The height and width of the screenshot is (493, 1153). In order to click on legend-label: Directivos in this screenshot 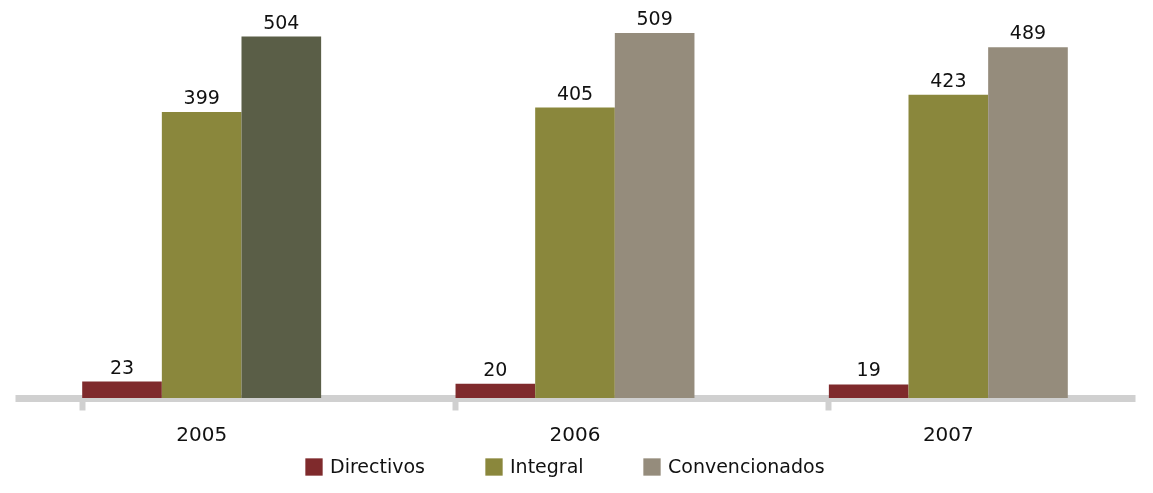, I will do `click(377, 466)`.